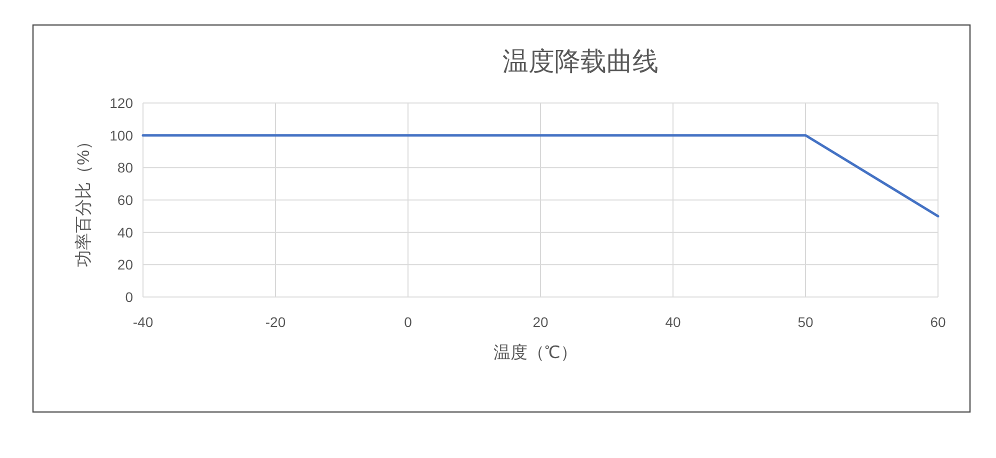 The height and width of the screenshot is (458, 996). What do you see at coordinates (275, 322) in the screenshot?
I see `x-tick-label: -20` at bounding box center [275, 322].